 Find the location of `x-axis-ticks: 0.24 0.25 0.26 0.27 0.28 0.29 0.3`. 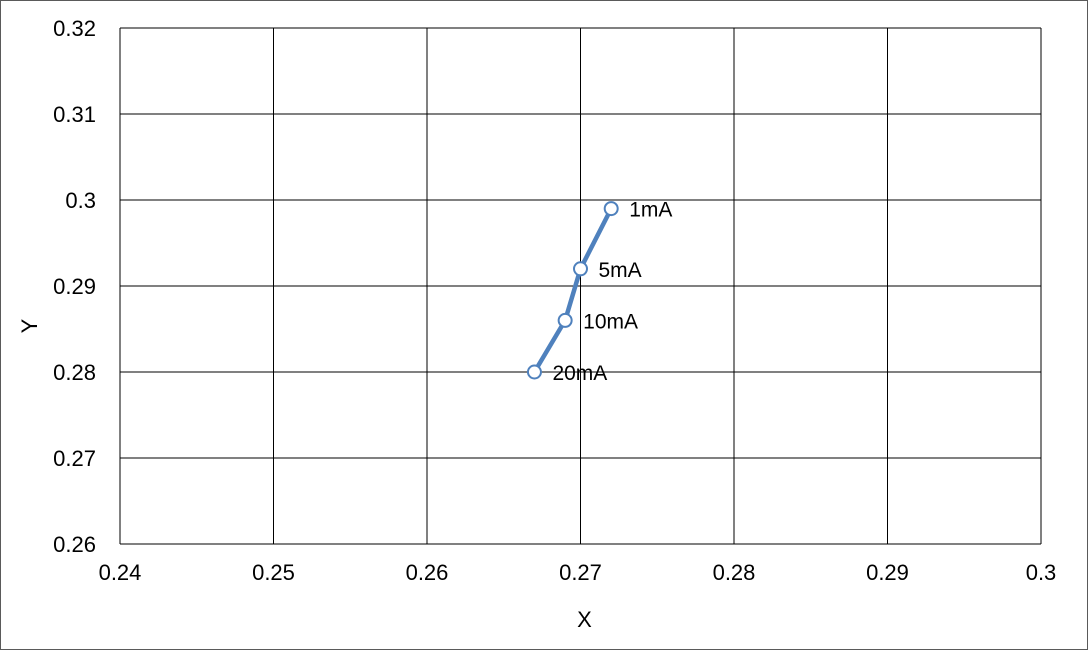

x-axis-ticks: 0.24 0.25 0.26 0.27 0.28 0.29 0.3 is located at coordinates (578, 572).